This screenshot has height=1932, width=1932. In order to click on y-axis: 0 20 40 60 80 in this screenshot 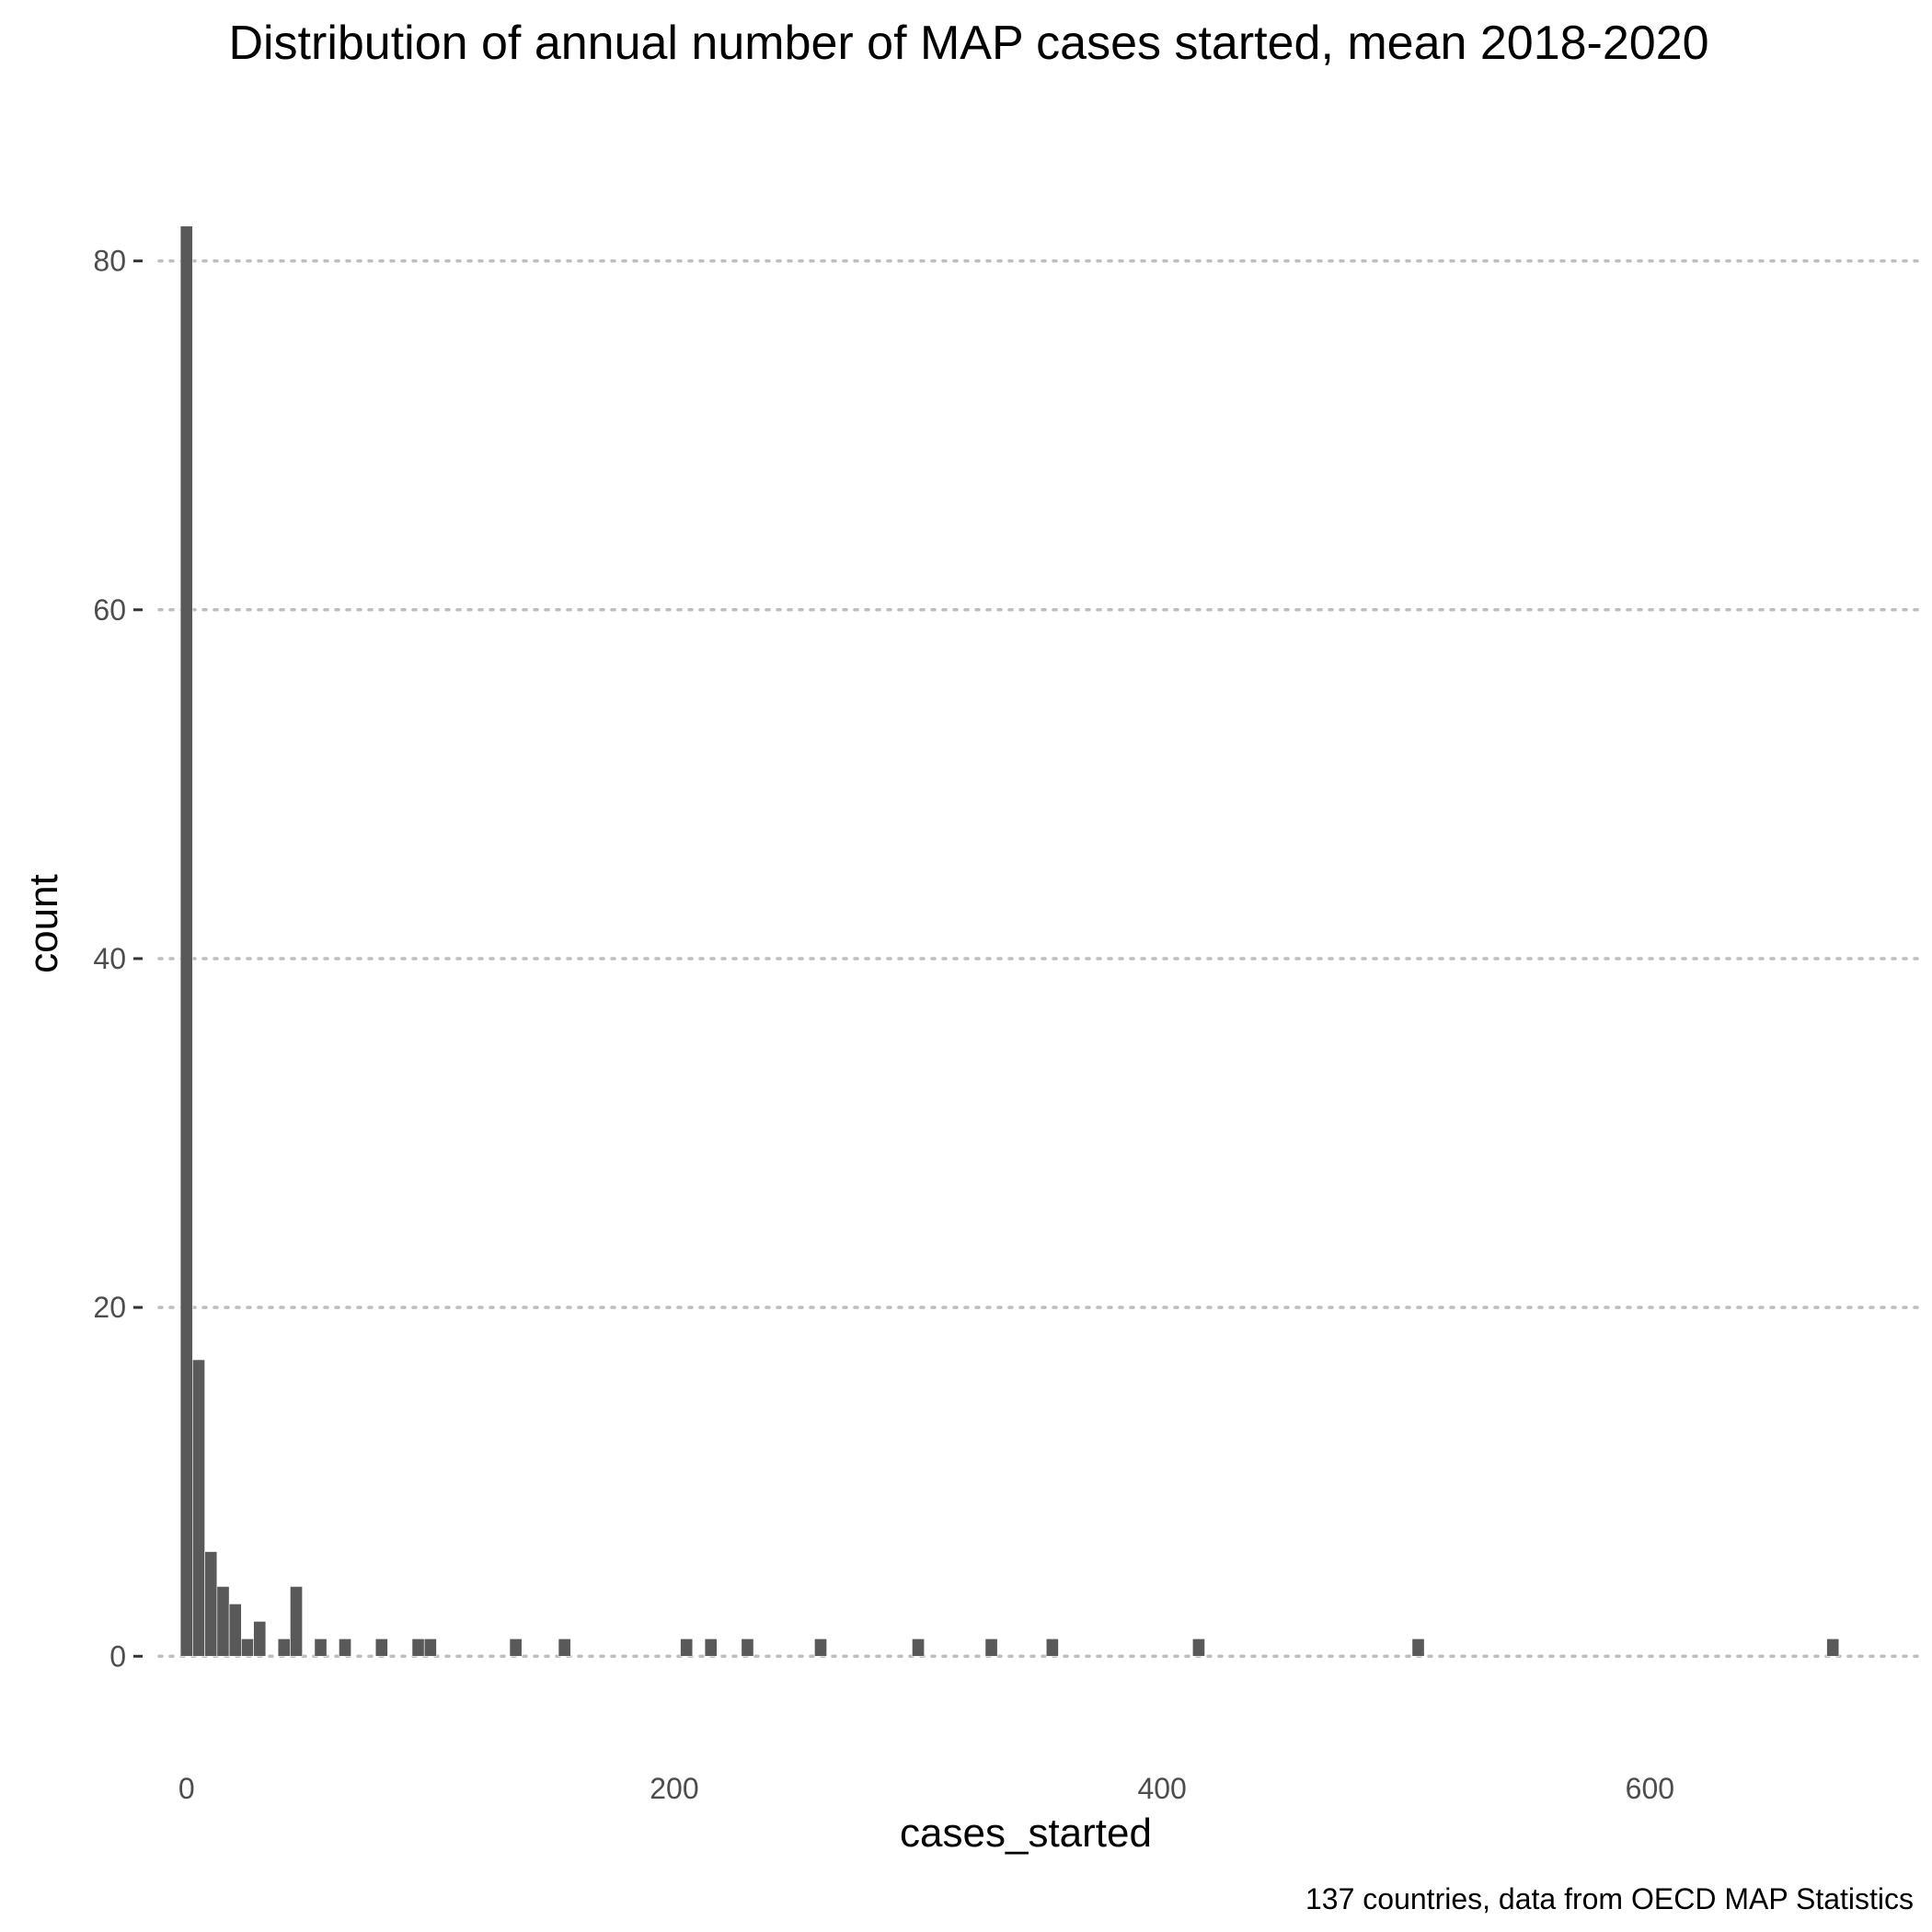, I will do `click(118, 959)`.